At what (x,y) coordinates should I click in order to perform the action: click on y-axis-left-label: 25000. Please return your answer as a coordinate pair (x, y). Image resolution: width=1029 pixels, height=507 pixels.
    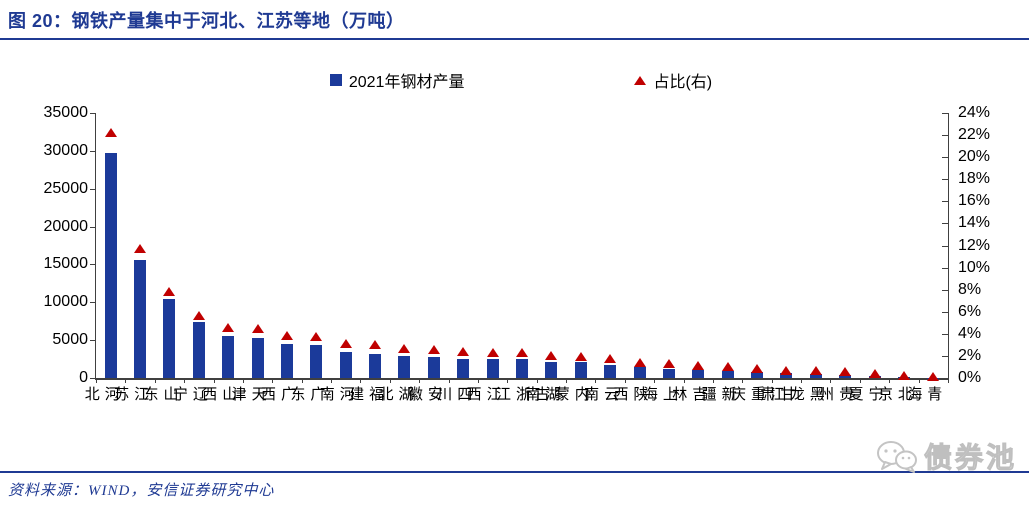
    Looking at the image, I should click on (66, 188).